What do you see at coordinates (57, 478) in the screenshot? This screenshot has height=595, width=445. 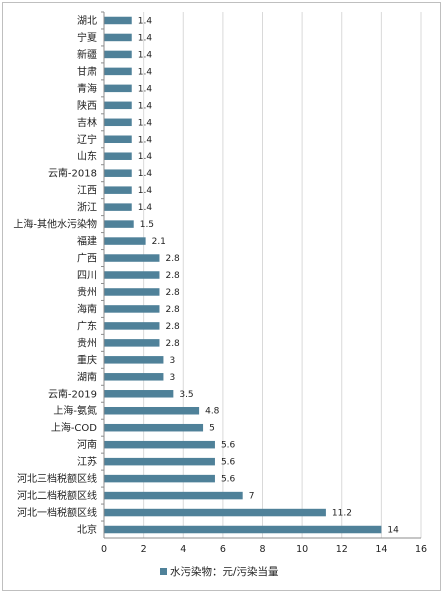 I see `category-label: 河北三档税额区线` at bounding box center [57, 478].